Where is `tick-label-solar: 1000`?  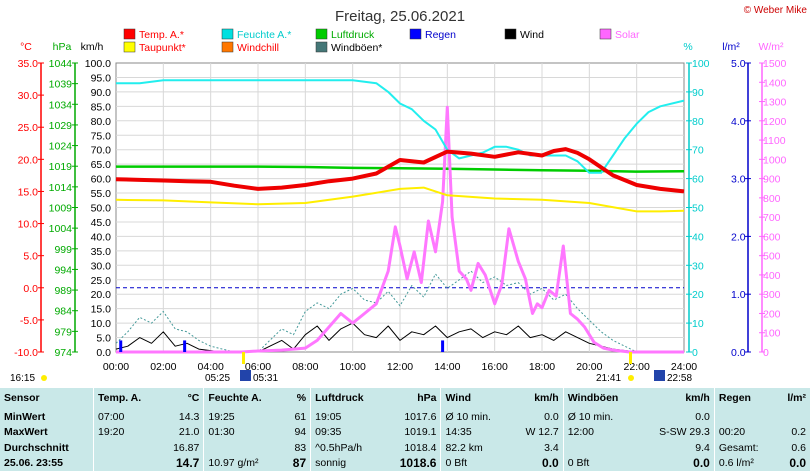 tick-label-solar: 1000 is located at coordinates (775, 160).